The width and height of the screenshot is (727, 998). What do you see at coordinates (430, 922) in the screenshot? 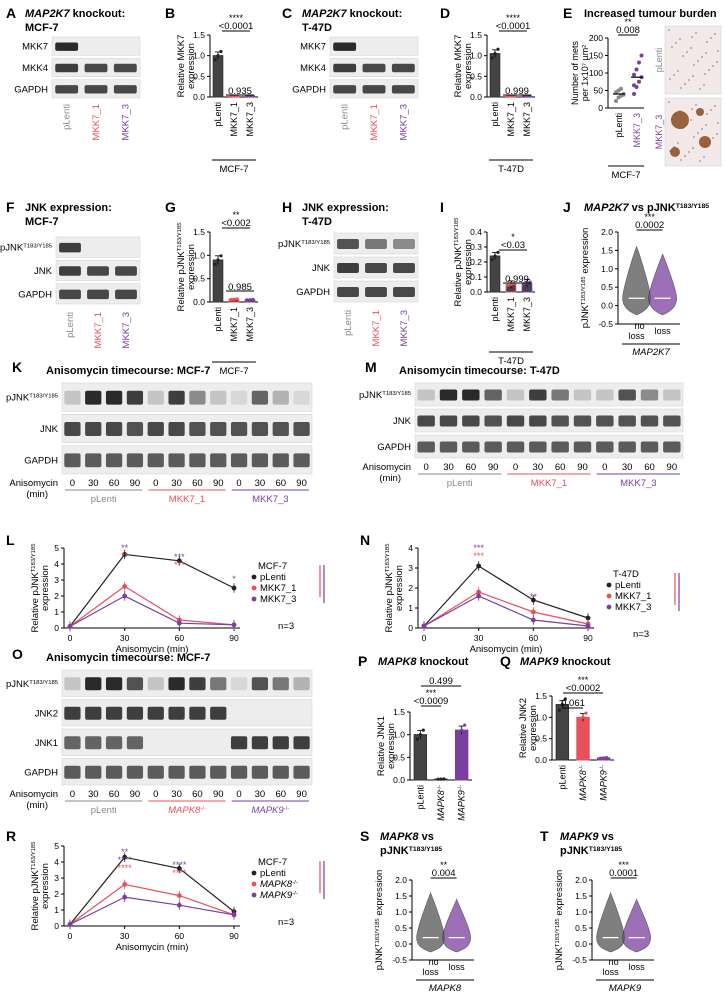
I see `violin` at bounding box center [430, 922].